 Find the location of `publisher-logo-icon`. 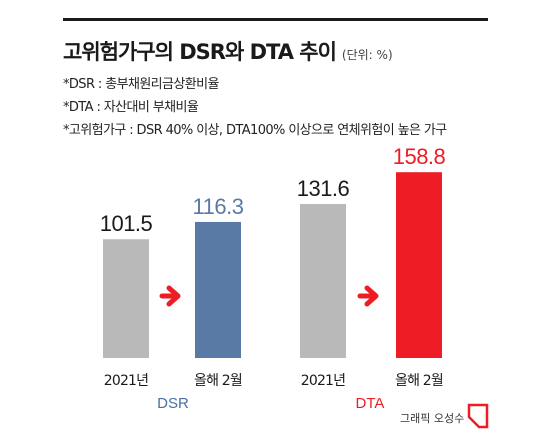

publisher-logo-icon is located at coordinates (478, 416).